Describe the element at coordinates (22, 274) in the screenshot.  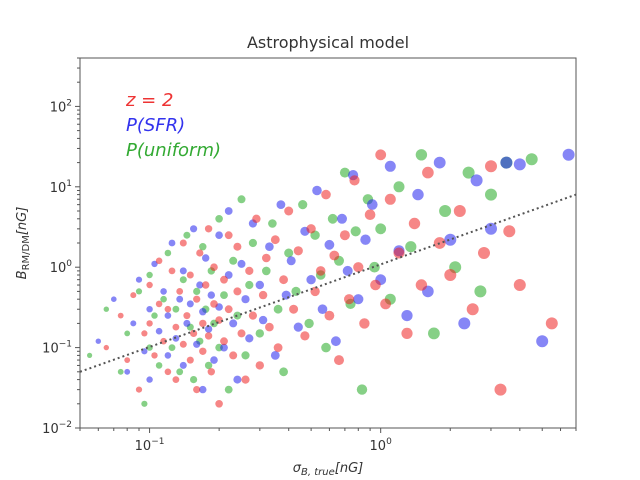
I see `y-axis-label-main: B` at that location.